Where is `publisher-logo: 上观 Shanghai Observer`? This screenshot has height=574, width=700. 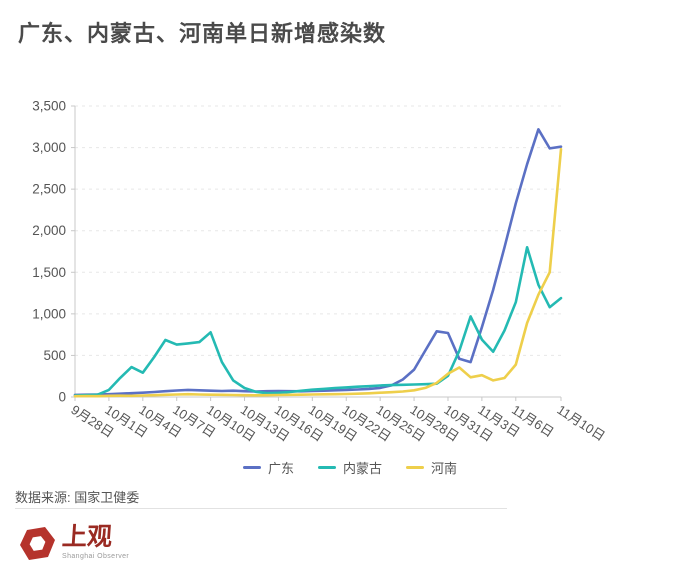
publisher-logo: 上观 Shanghai Observer is located at coordinates (73, 544).